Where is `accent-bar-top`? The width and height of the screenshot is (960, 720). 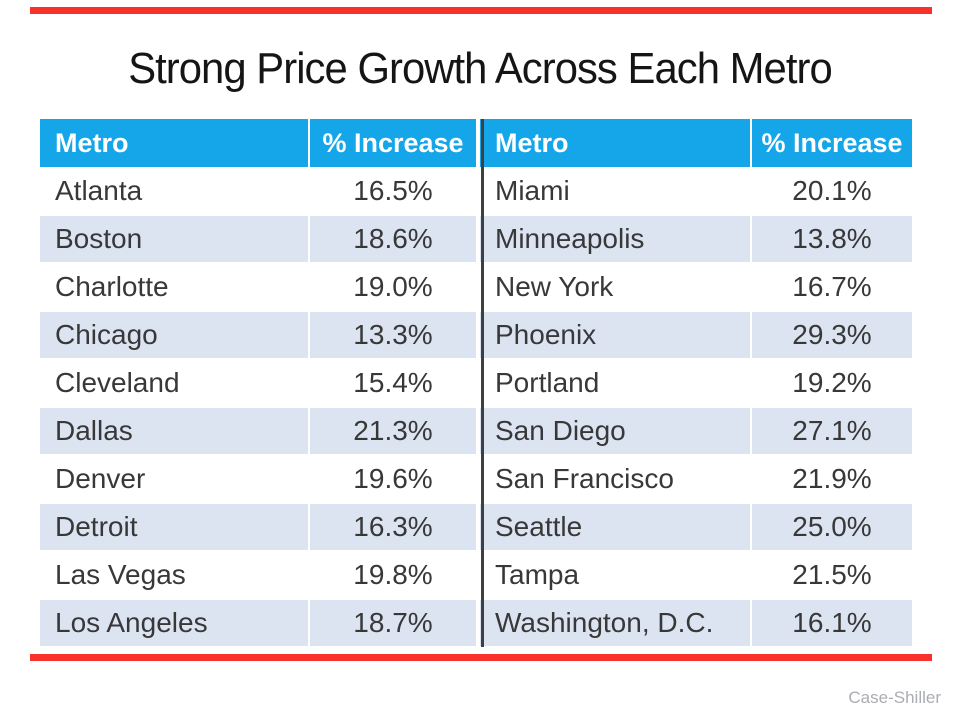 accent-bar-top is located at coordinates (481, 10).